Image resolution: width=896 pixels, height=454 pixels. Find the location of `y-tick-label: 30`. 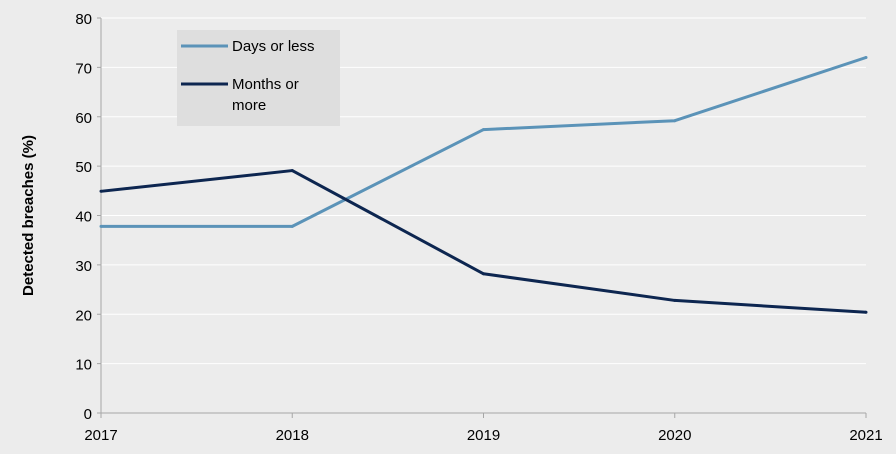

y-tick-label: 30 is located at coordinates (83, 266).